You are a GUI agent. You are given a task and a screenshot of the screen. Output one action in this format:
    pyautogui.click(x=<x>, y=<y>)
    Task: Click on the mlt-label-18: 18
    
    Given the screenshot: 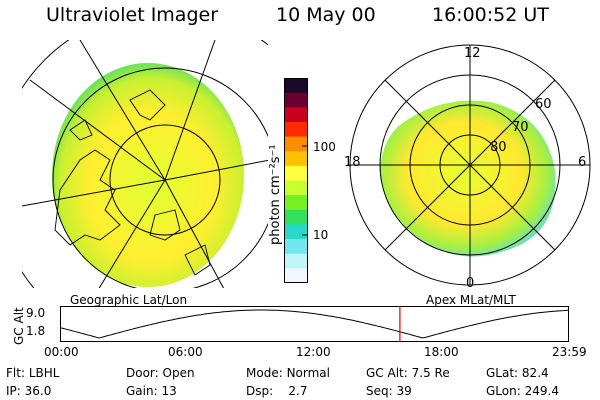 What is the action you would take?
    pyautogui.click(x=352, y=162)
    